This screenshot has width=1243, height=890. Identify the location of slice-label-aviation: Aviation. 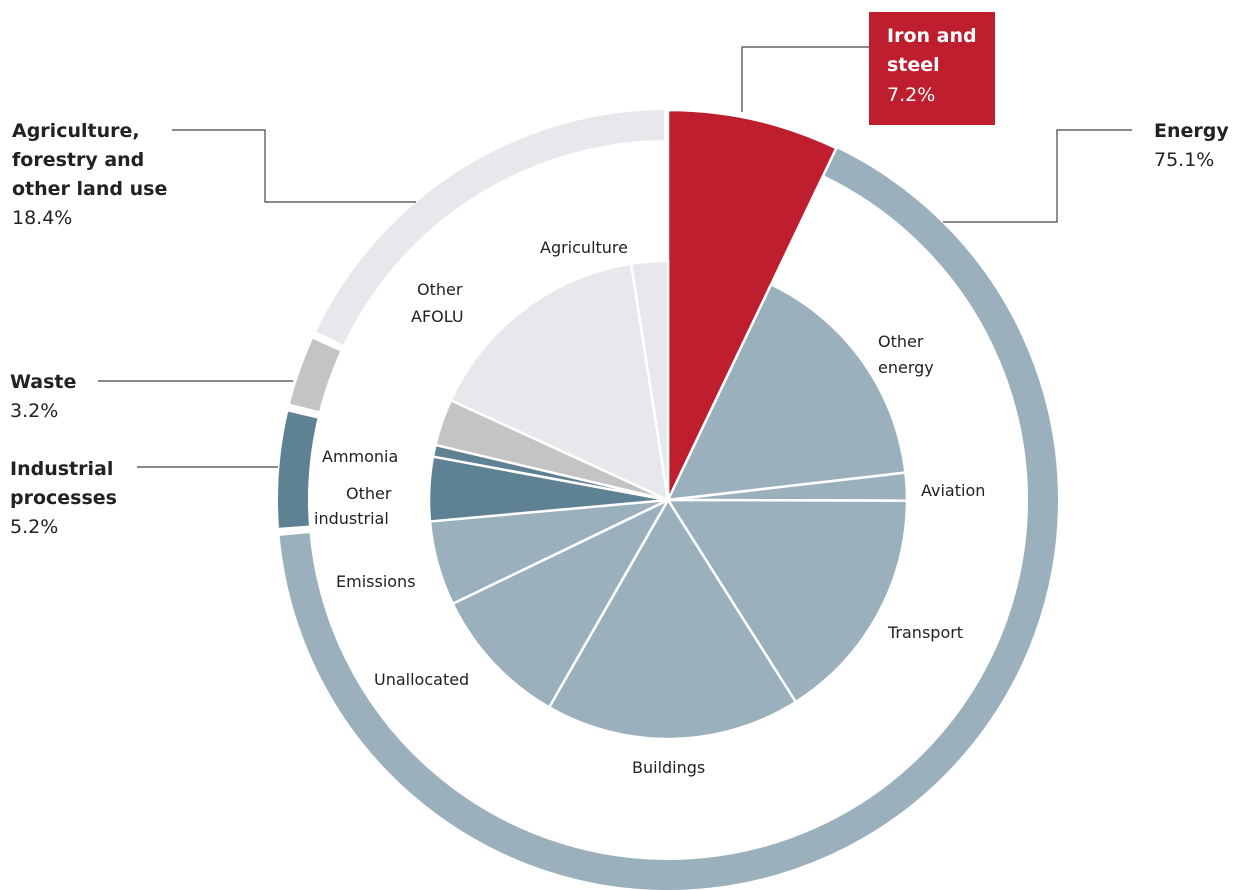
(953, 490).